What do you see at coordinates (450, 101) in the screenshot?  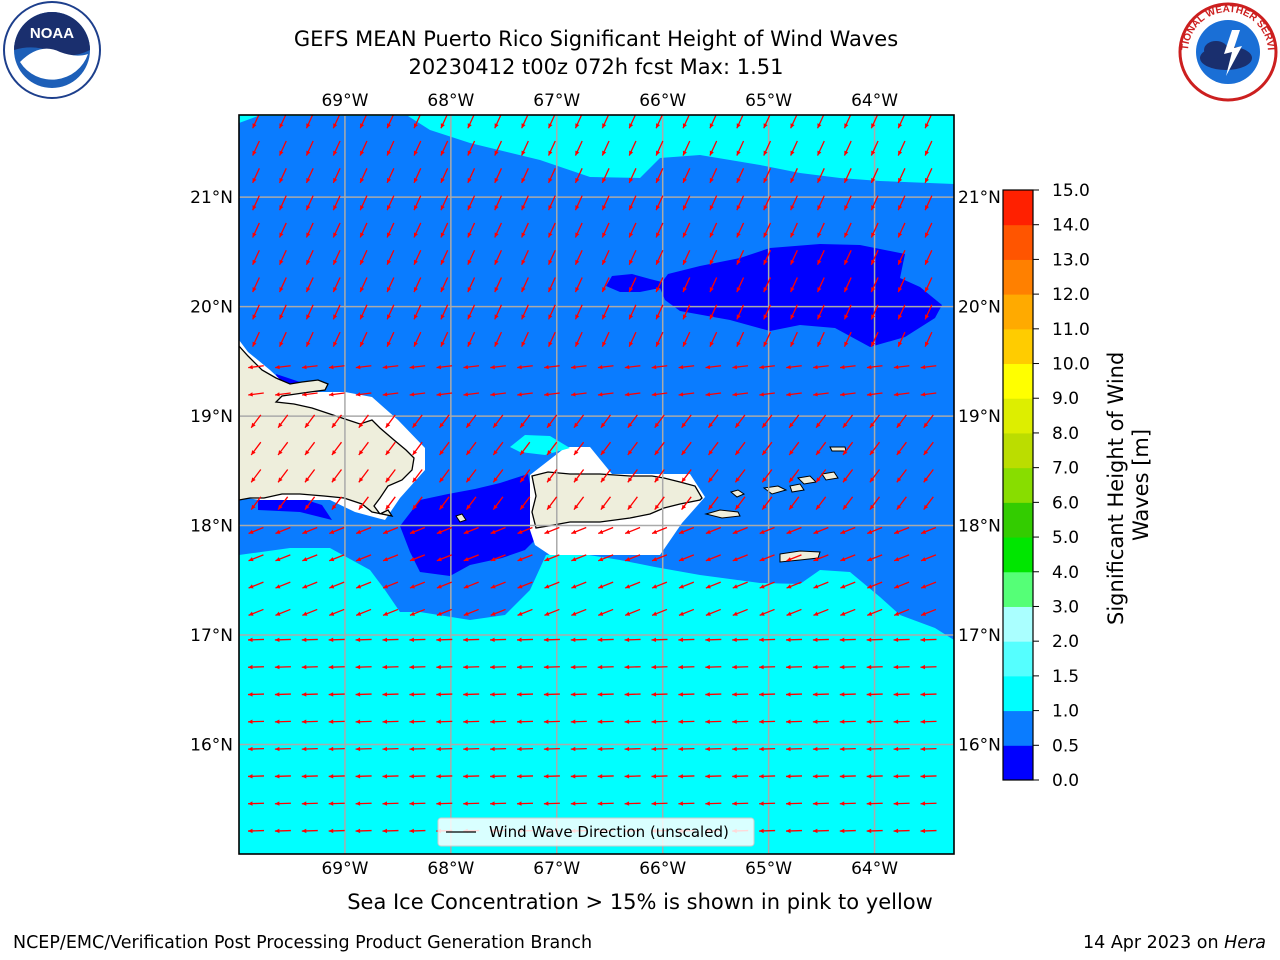 I see `lon-tick-label-top: 68°W` at bounding box center [450, 101].